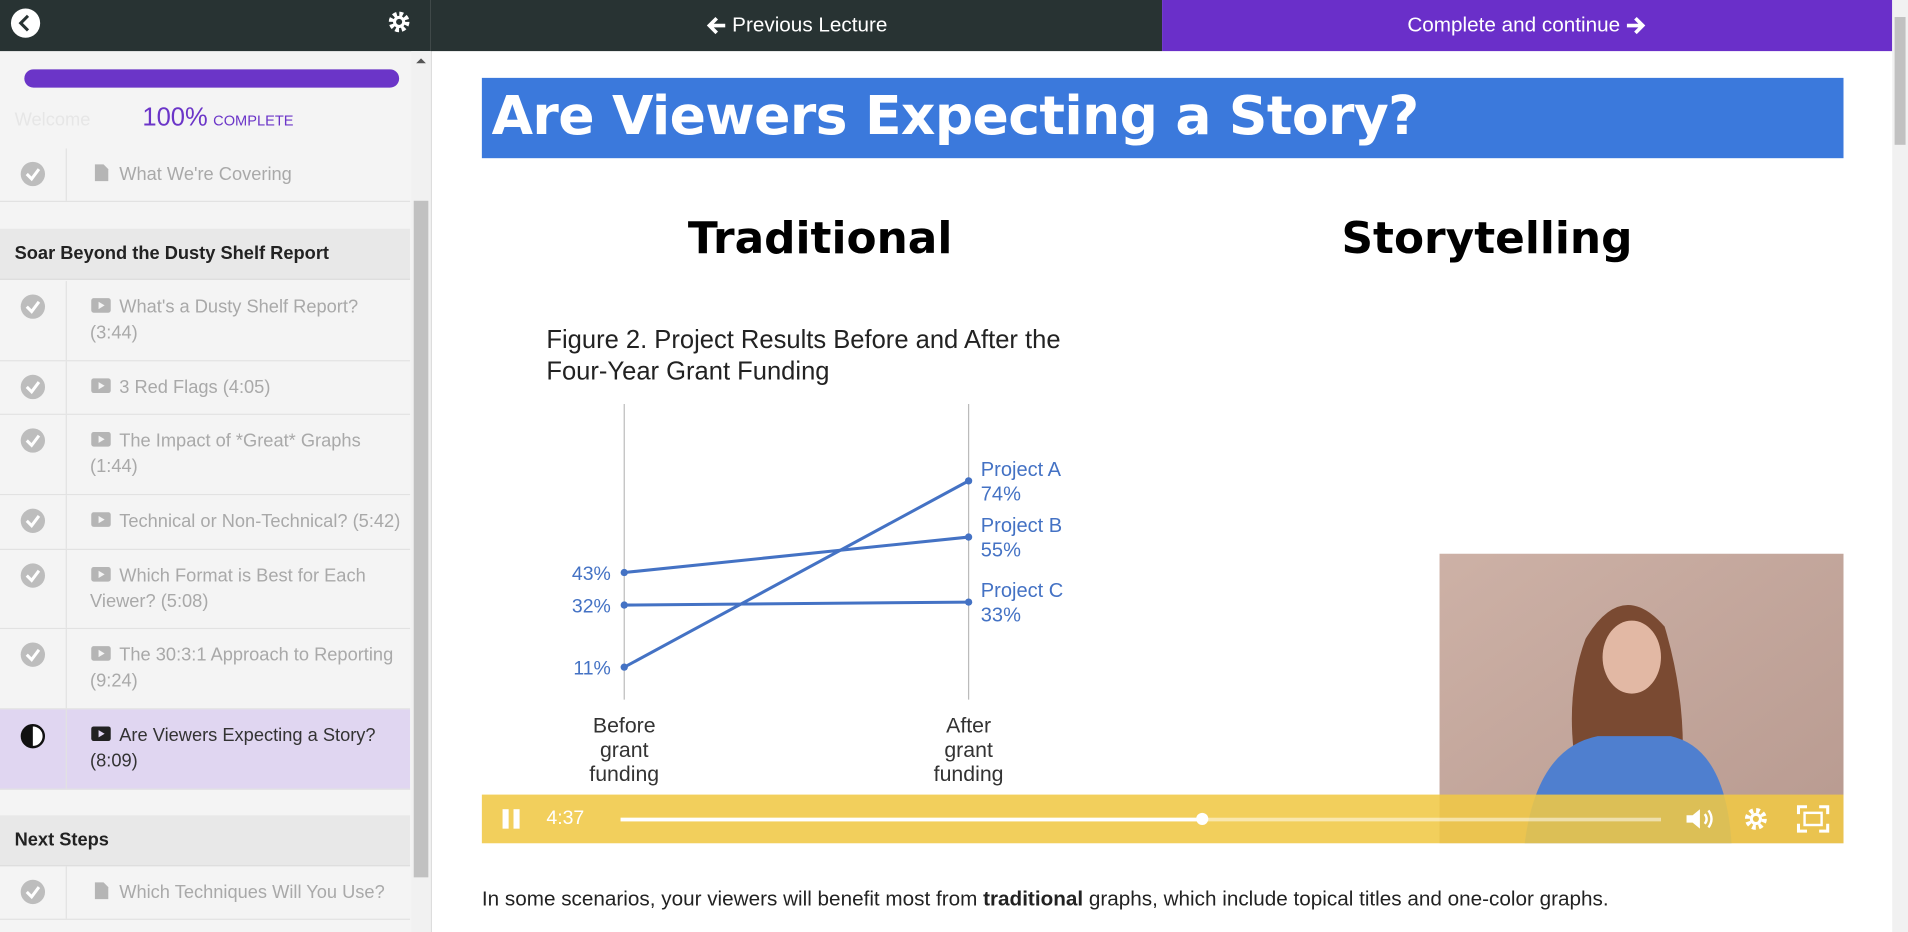 This screenshot has height=932, width=1908. Describe the element at coordinates (245, 453) in the screenshot. I see `lecture-title: The Impact of *Great* Graphs (1:44)` at that location.